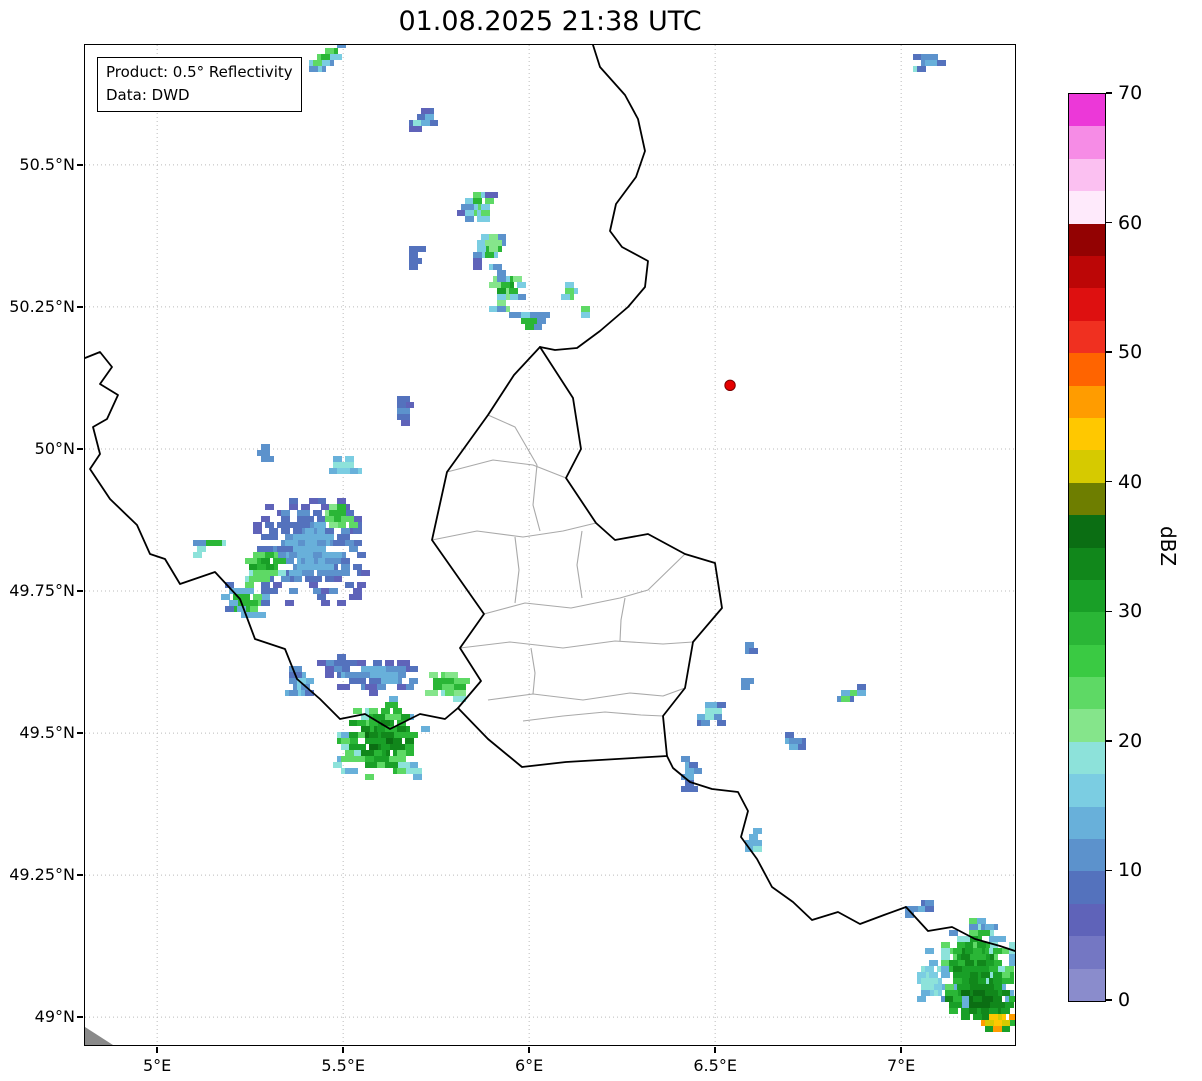  I want to click on x-tick-label: 6°E, so click(529, 1065).